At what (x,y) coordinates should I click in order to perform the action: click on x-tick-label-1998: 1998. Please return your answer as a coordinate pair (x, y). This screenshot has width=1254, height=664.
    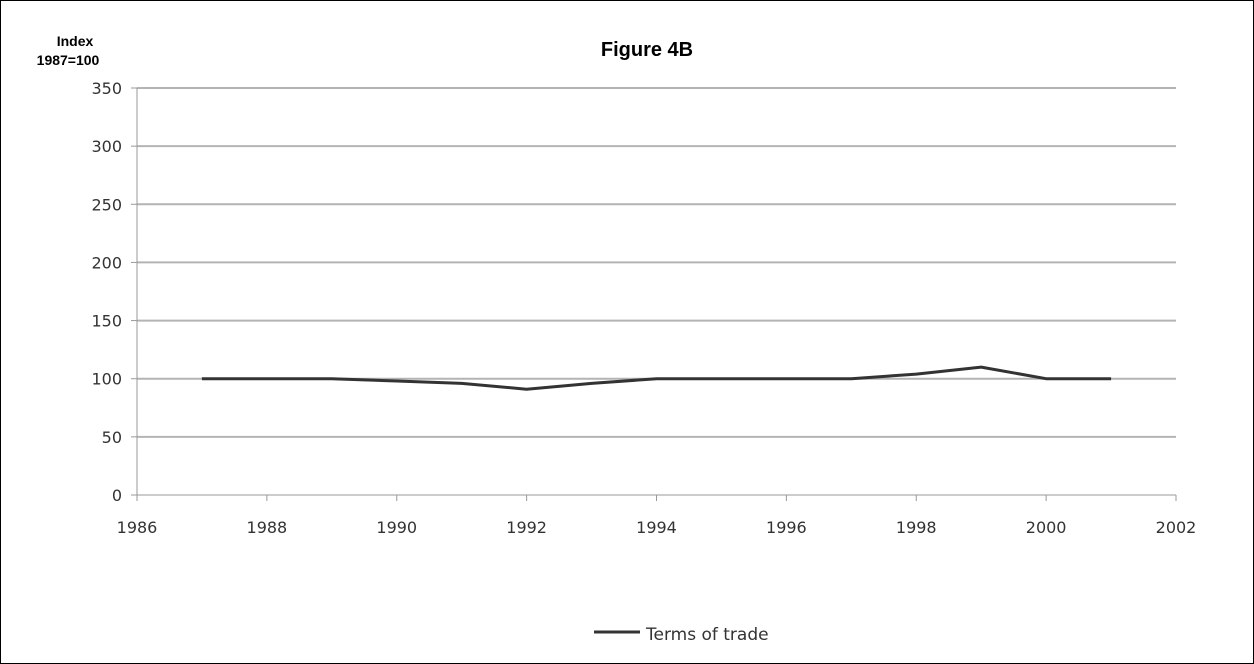
    Looking at the image, I should click on (916, 527).